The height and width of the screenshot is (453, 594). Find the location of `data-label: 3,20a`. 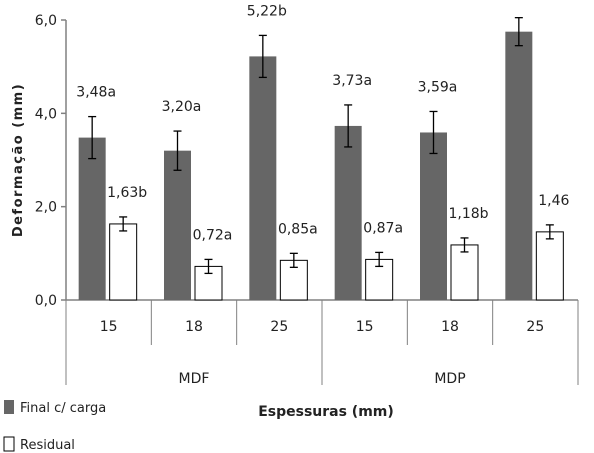

data-label: 3,20a is located at coordinates (182, 107).